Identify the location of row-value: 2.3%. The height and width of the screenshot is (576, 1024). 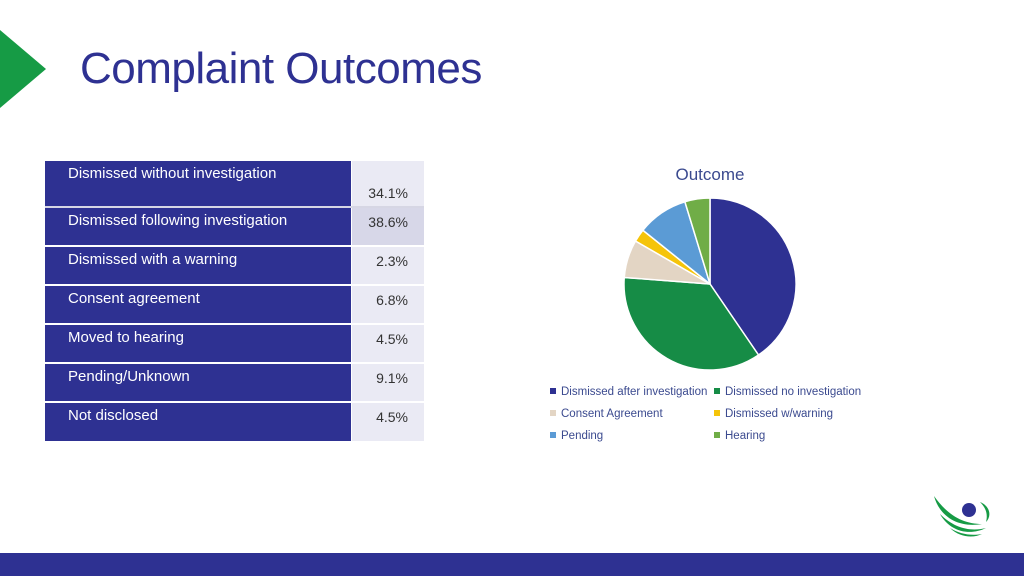
(387, 266).